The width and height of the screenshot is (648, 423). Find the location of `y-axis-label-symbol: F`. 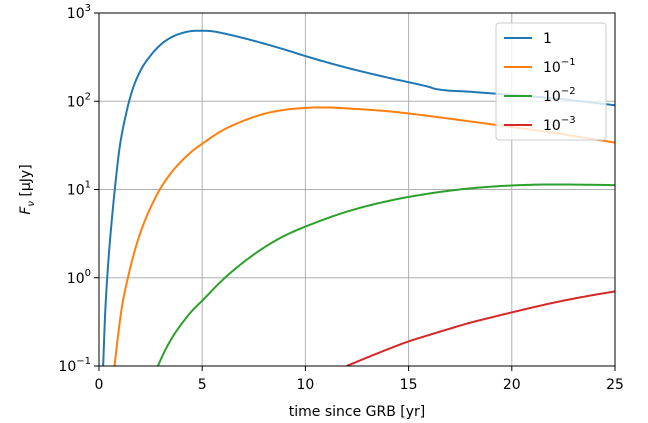

y-axis-label-symbol: F is located at coordinates (26, 210).